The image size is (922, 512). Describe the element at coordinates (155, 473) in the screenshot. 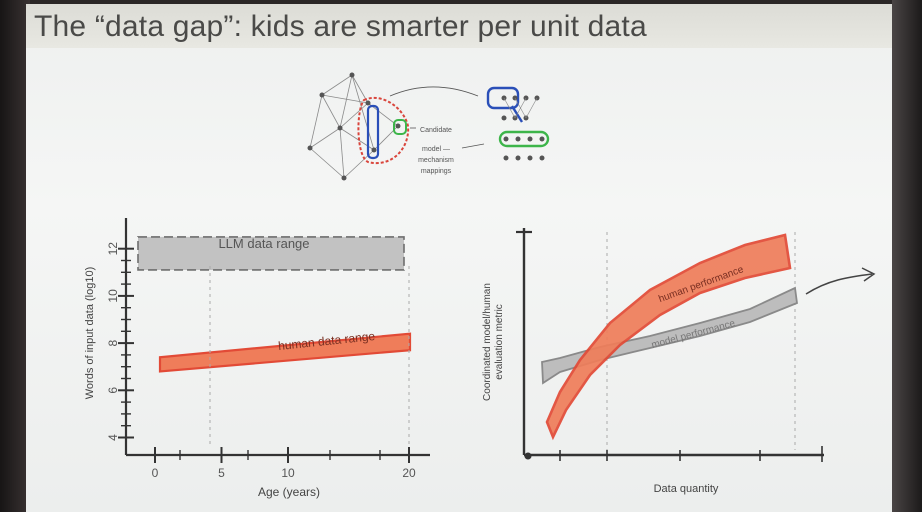

I see `x-tick-label-0: 0` at that location.